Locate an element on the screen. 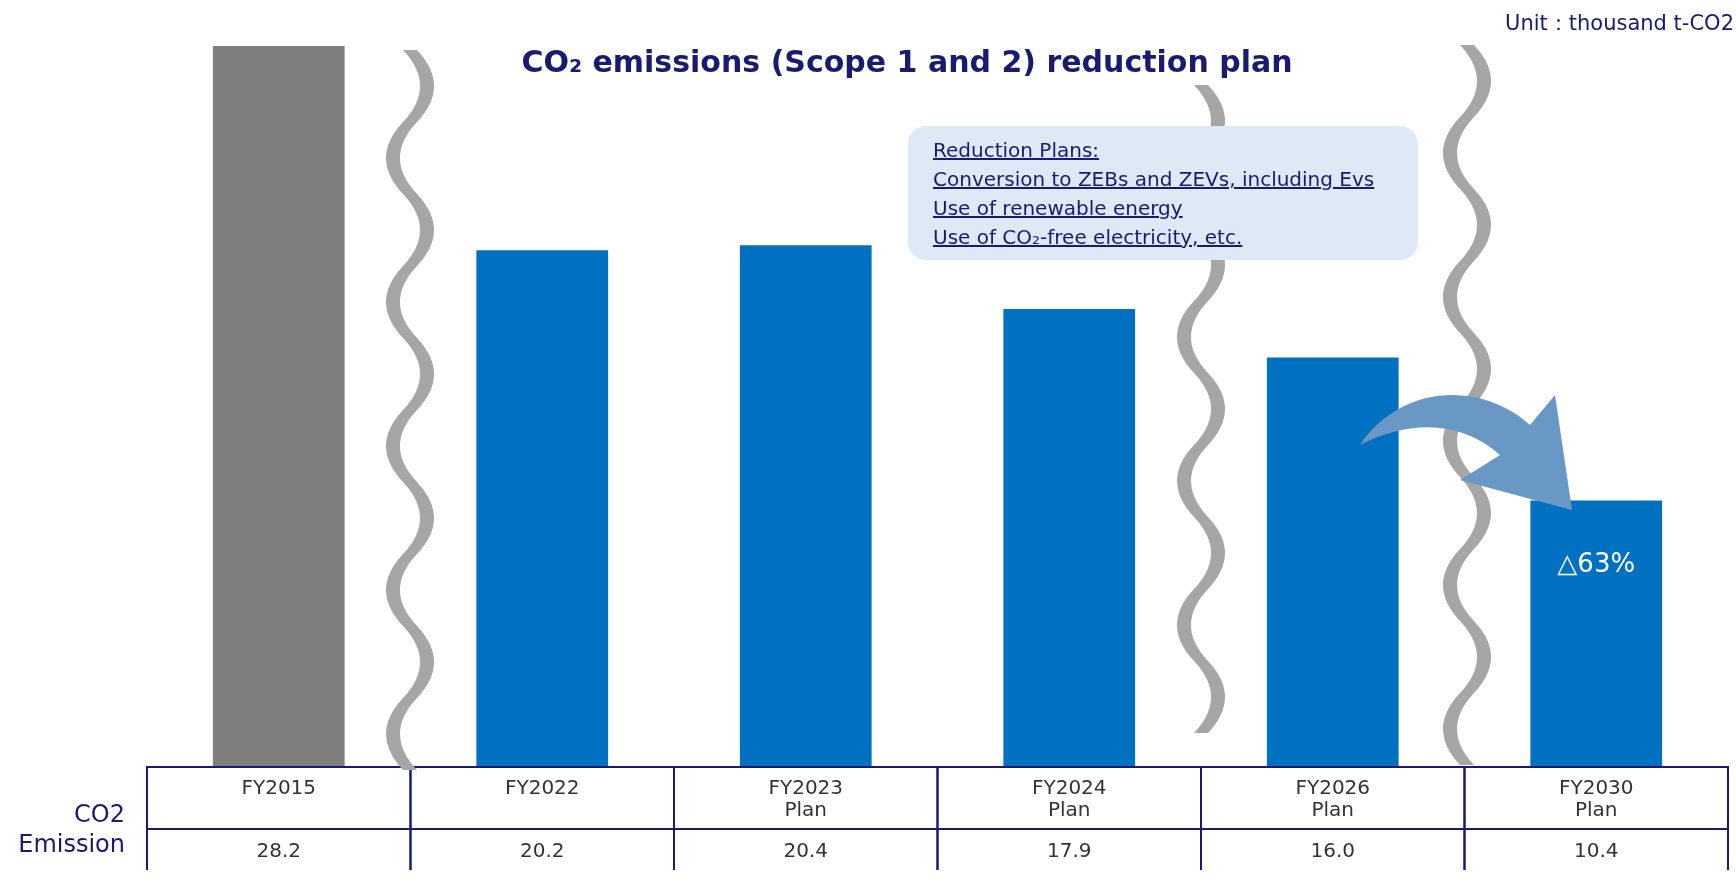 This screenshot has width=1736, height=884. y-axis-title: CO2 Emission is located at coordinates (71, 829).